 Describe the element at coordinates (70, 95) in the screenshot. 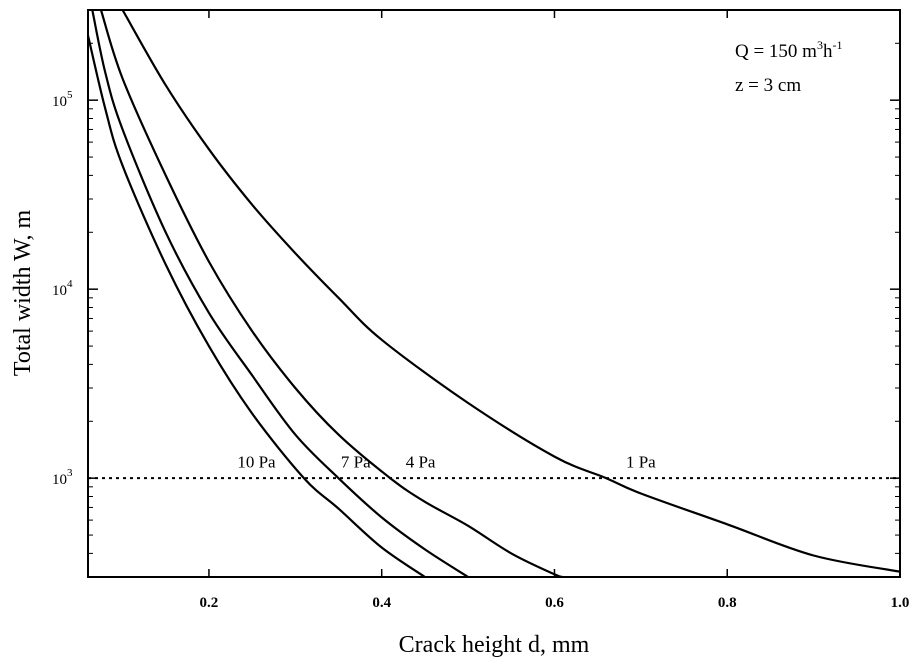

I see `y-tick-exponent: 5` at that location.